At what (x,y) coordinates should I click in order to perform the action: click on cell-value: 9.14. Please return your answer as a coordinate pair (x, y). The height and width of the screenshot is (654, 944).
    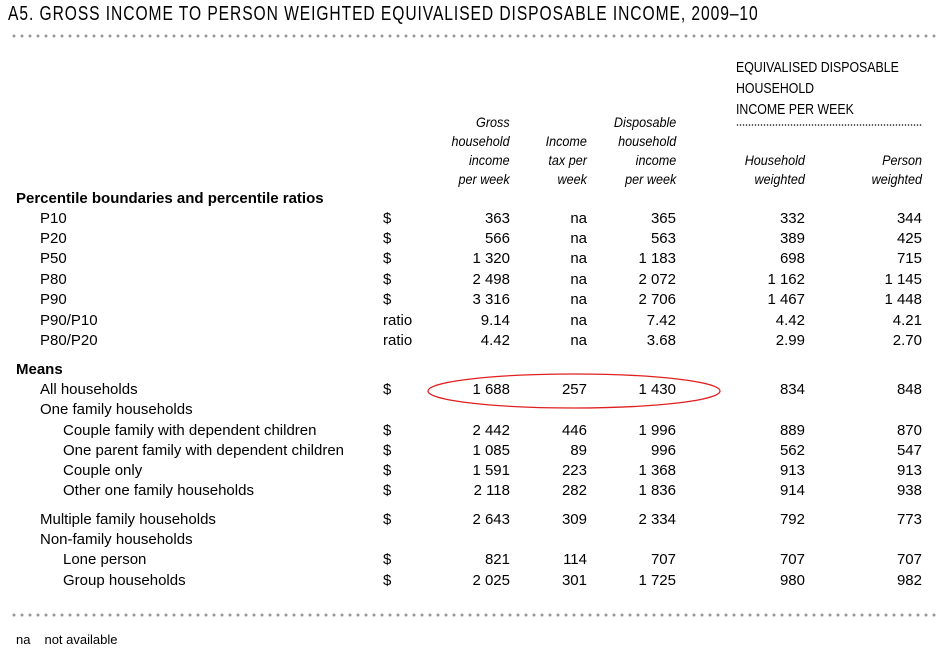
    Looking at the image, I should click on (495, 320).